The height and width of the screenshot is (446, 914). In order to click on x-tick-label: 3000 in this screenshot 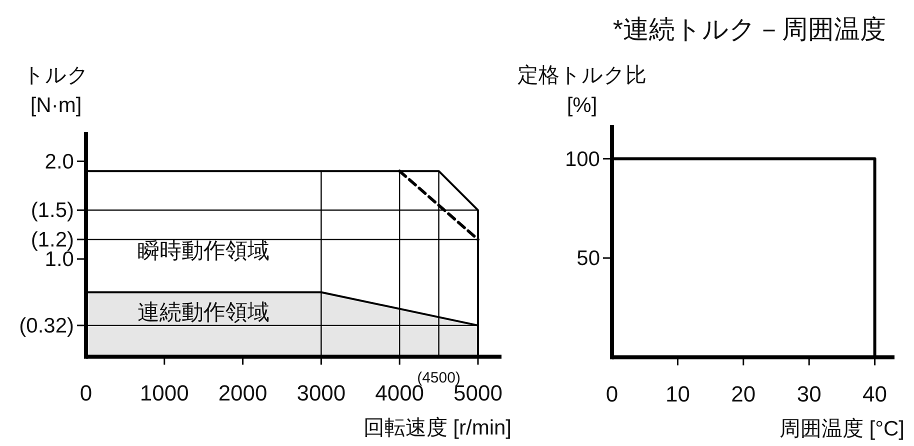, I will do `click(321, 393)`.